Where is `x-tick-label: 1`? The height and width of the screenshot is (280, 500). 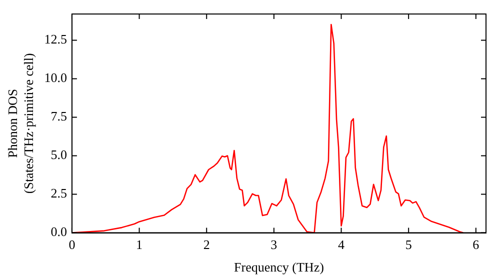
x-tick-label: 1 is located at coordinates (139, 244).